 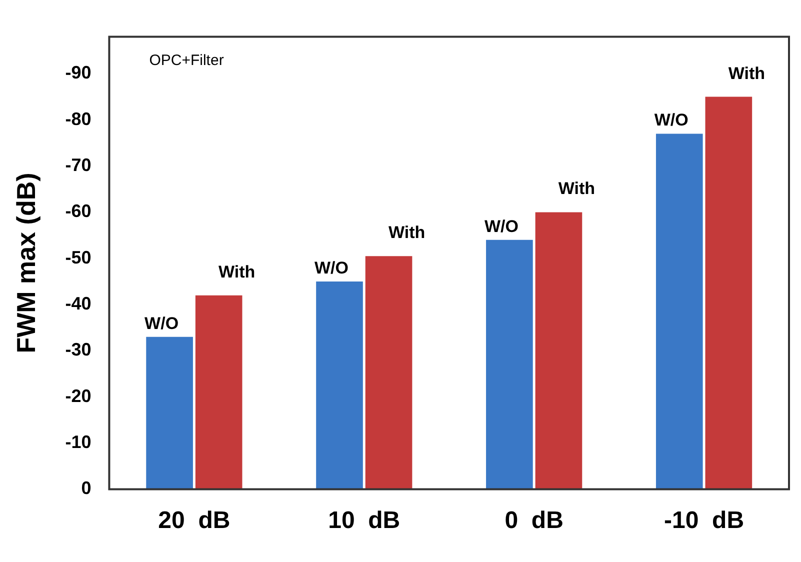 I want to click on x-tick-label: -10 dB, so click(x=704, y=520).